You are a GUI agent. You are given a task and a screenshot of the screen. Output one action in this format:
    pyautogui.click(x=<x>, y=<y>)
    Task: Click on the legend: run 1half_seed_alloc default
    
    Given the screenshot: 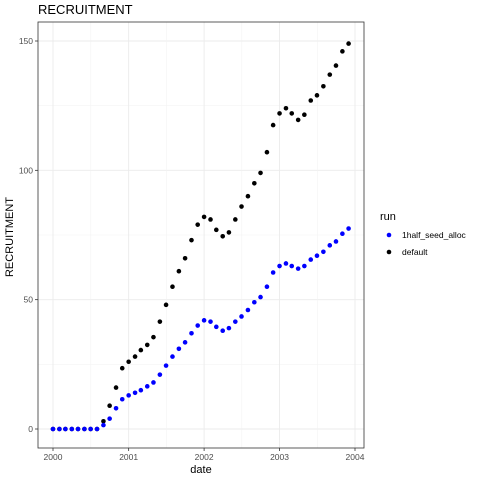 What is the action you would take?
    pyautogui.click(x=423, y=234)
    